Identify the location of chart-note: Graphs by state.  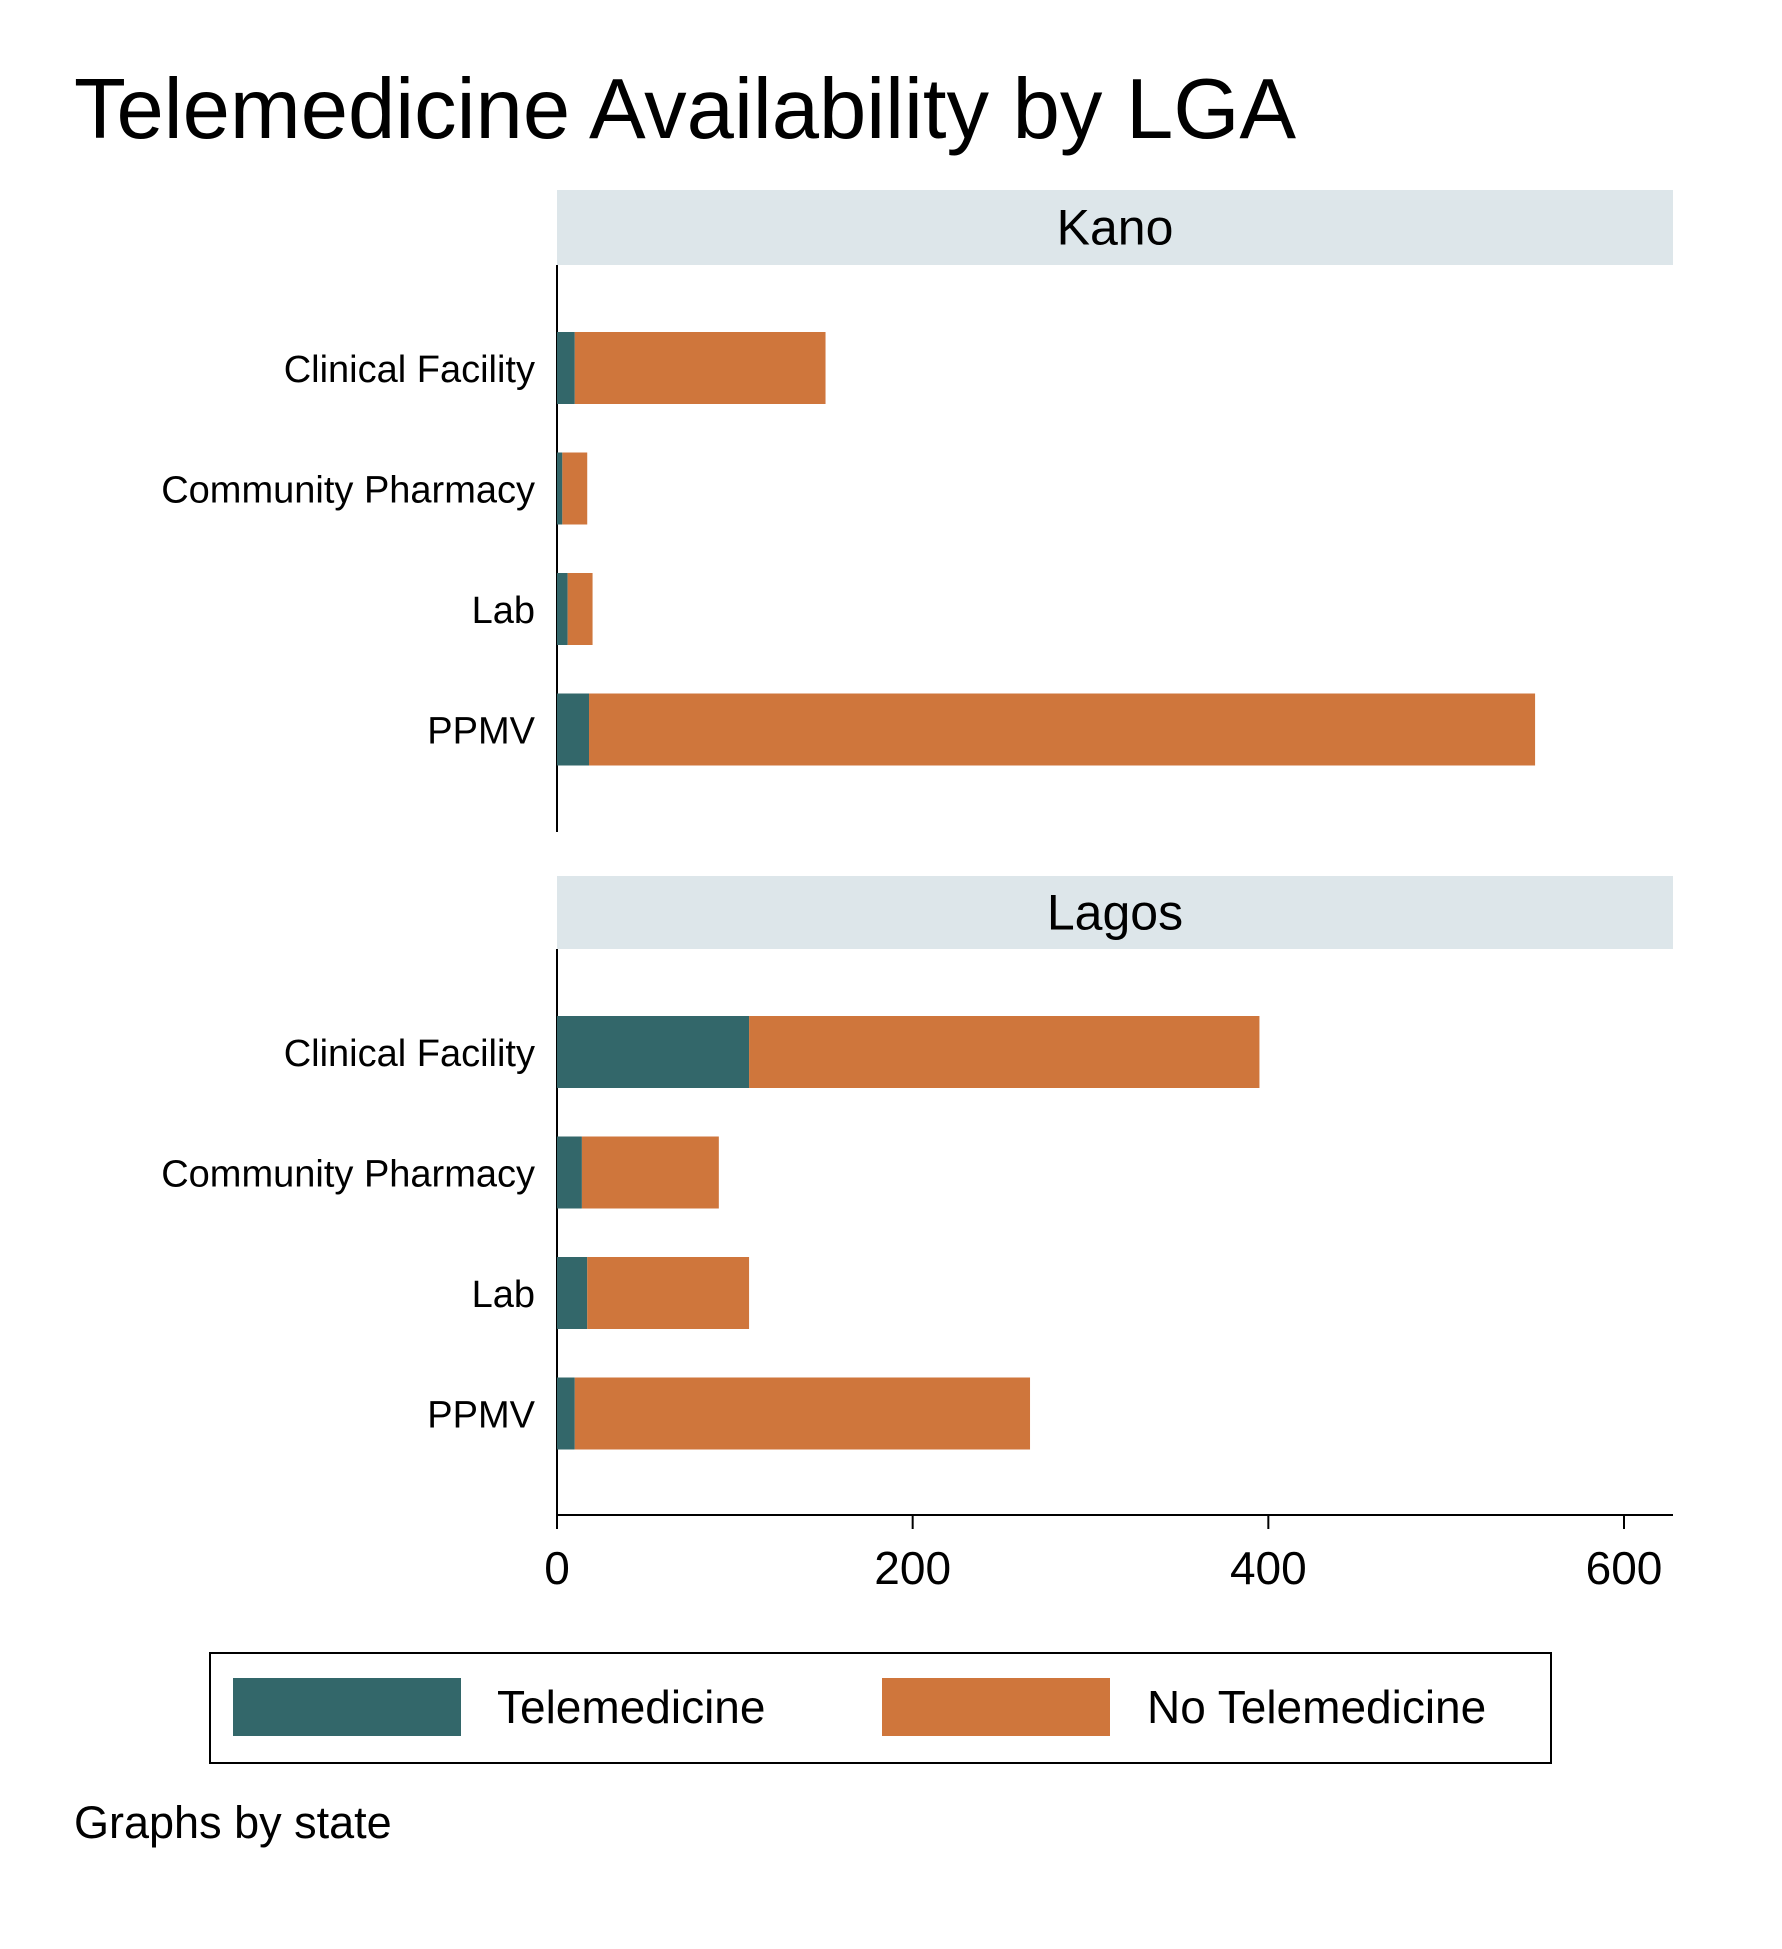
(233, 1822).